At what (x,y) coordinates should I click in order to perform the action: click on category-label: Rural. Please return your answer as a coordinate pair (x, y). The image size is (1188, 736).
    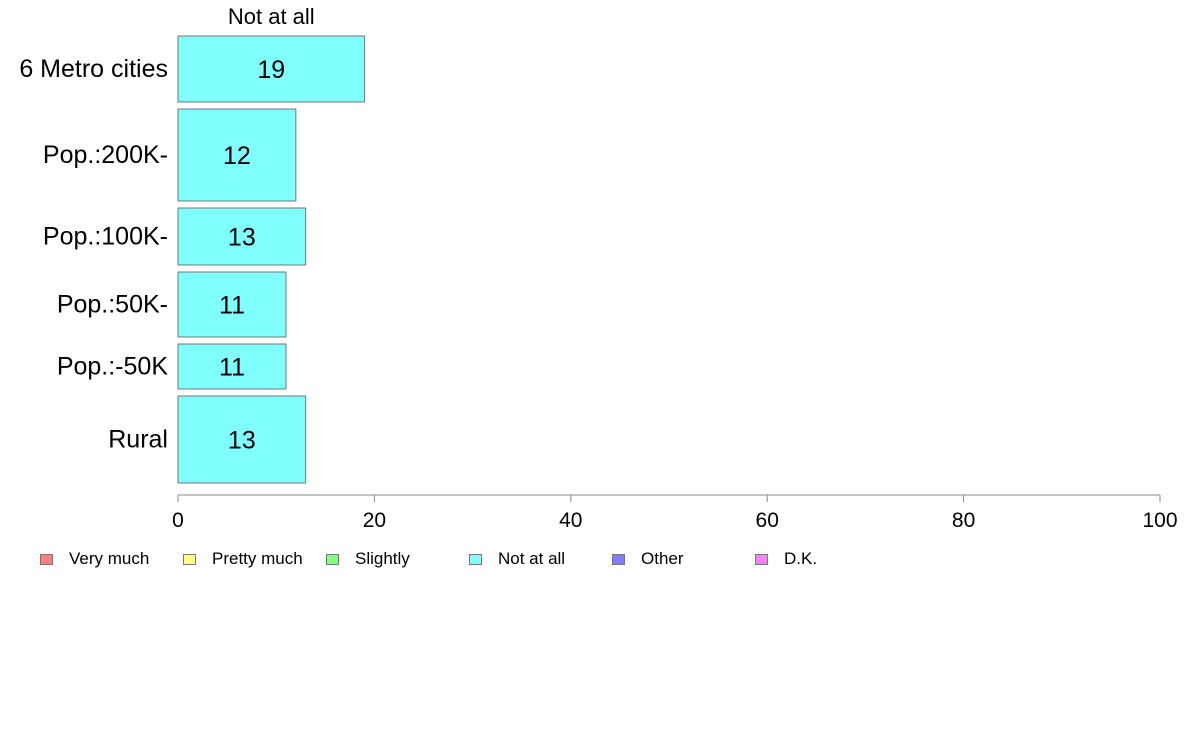
    Looking at the image, I should click on (138, 440).